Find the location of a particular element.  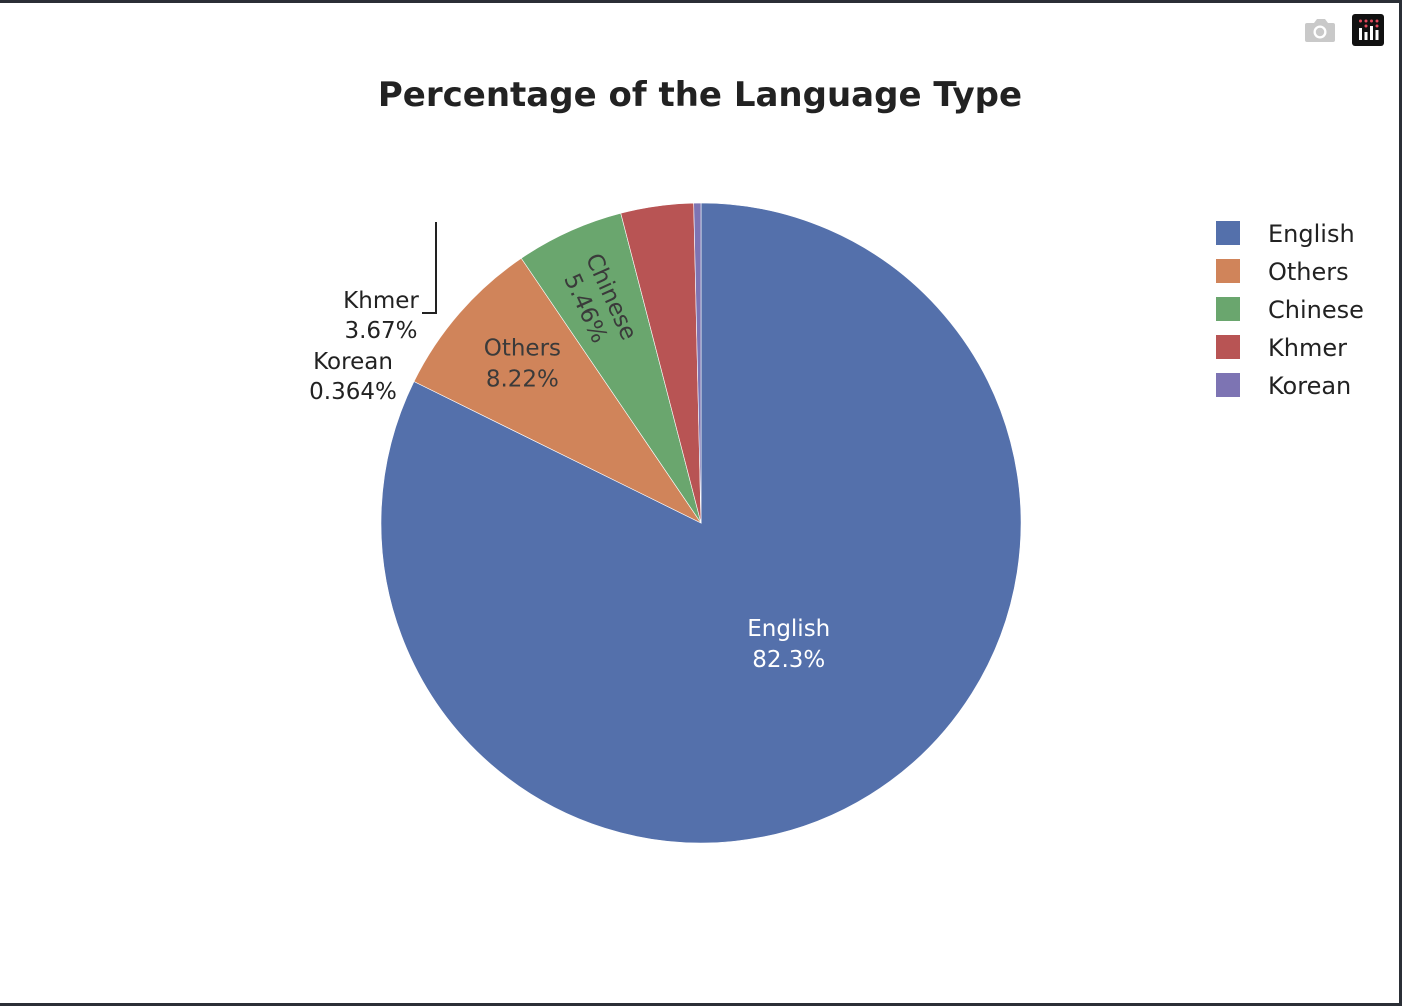

slice-value-khmer: 3.67% is located at coordinates (380, 331).